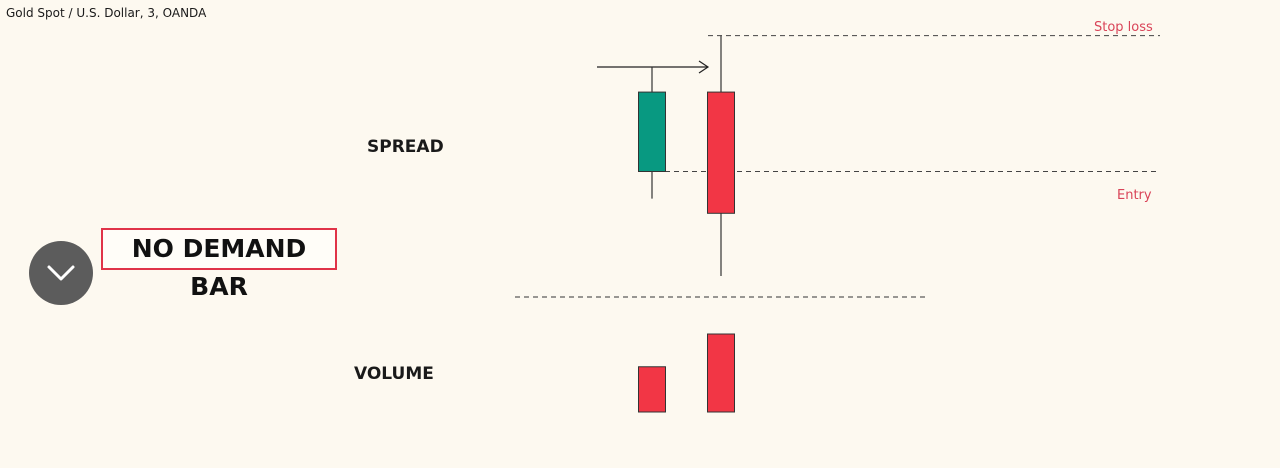  What do you see at coordinates (686, 155) in the screenshot?
I see `price-candles` at bounding box center [686, 155].